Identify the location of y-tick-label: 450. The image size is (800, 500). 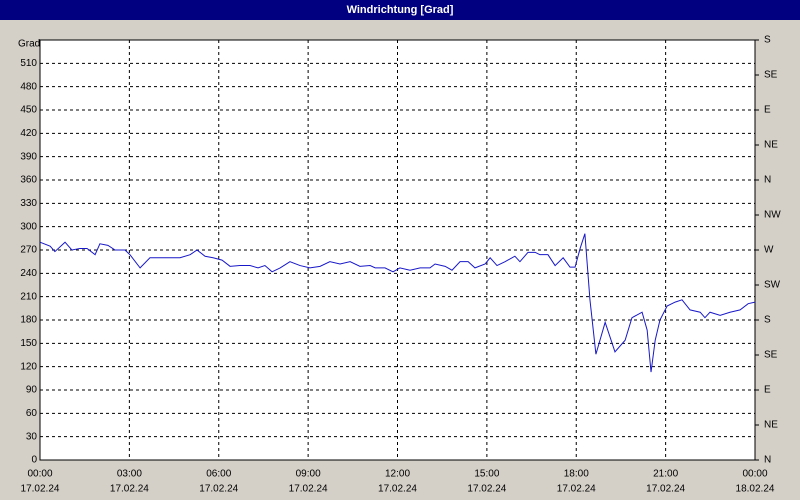
(28, 110).